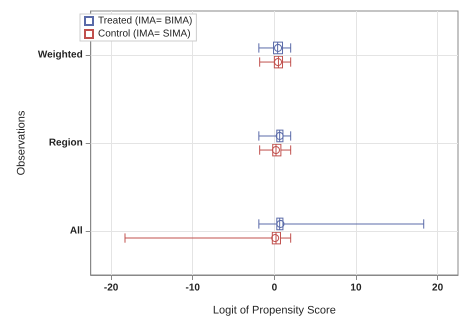 The width and height of the screenshot is (474, 333). What do you see at coordinates (193, 288) in the screenshot?
I see `x-tick-label: -10` at bounding box center [193, 288].